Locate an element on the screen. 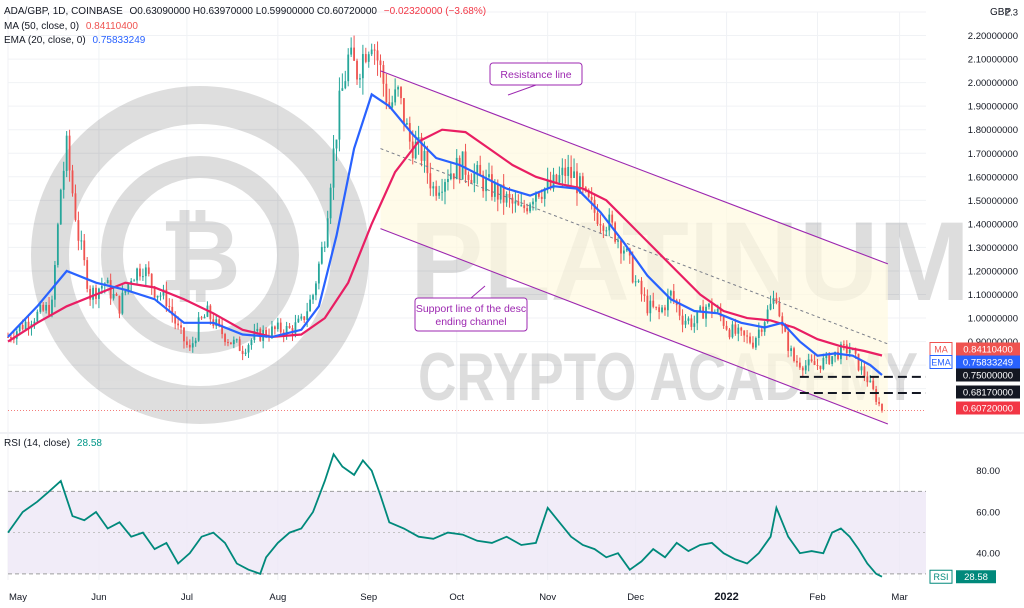  time-axis-label: Oct is located at coordinates (456, 597).